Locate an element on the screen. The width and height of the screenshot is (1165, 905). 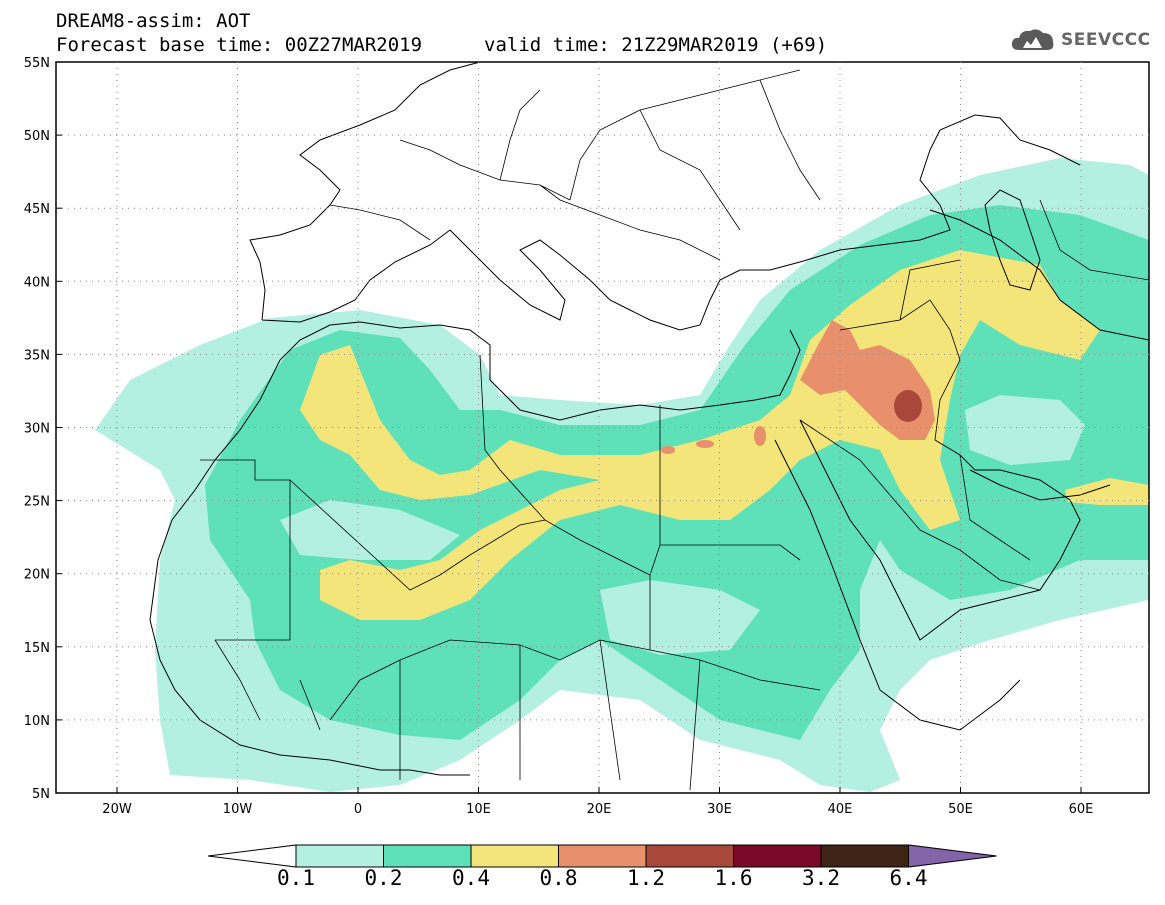
cloud-logo-icon is located at coordinates (1032, 39).